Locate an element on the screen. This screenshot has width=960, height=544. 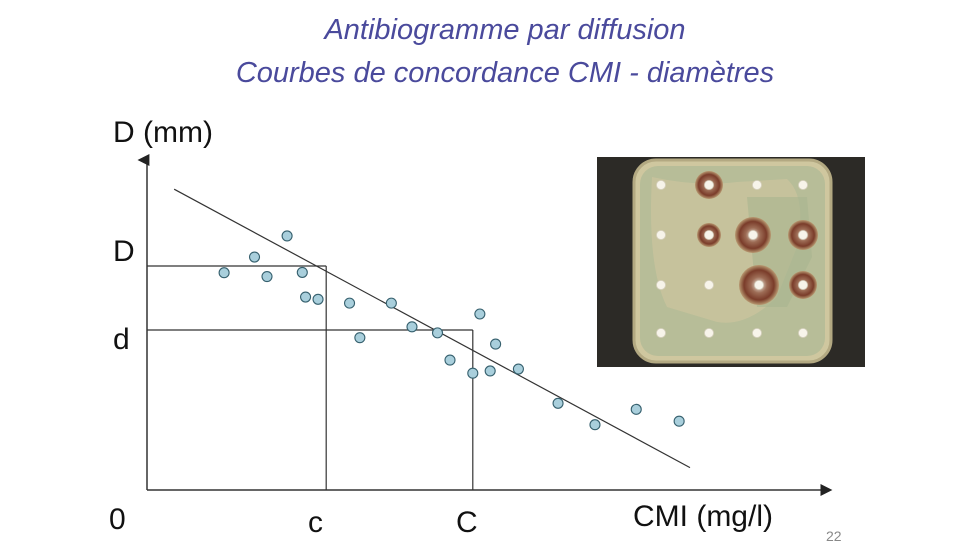
x-tick-label-c: c is located at coordinates (315, 522).